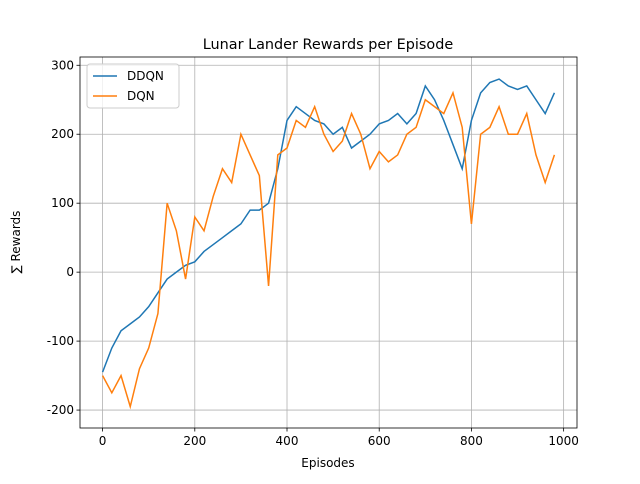 The image size is (640, 484). What do you see at coordinates (194, 441) in the screenshot?
I see `x-tick-label: 200` at bounding box center [194, 441].